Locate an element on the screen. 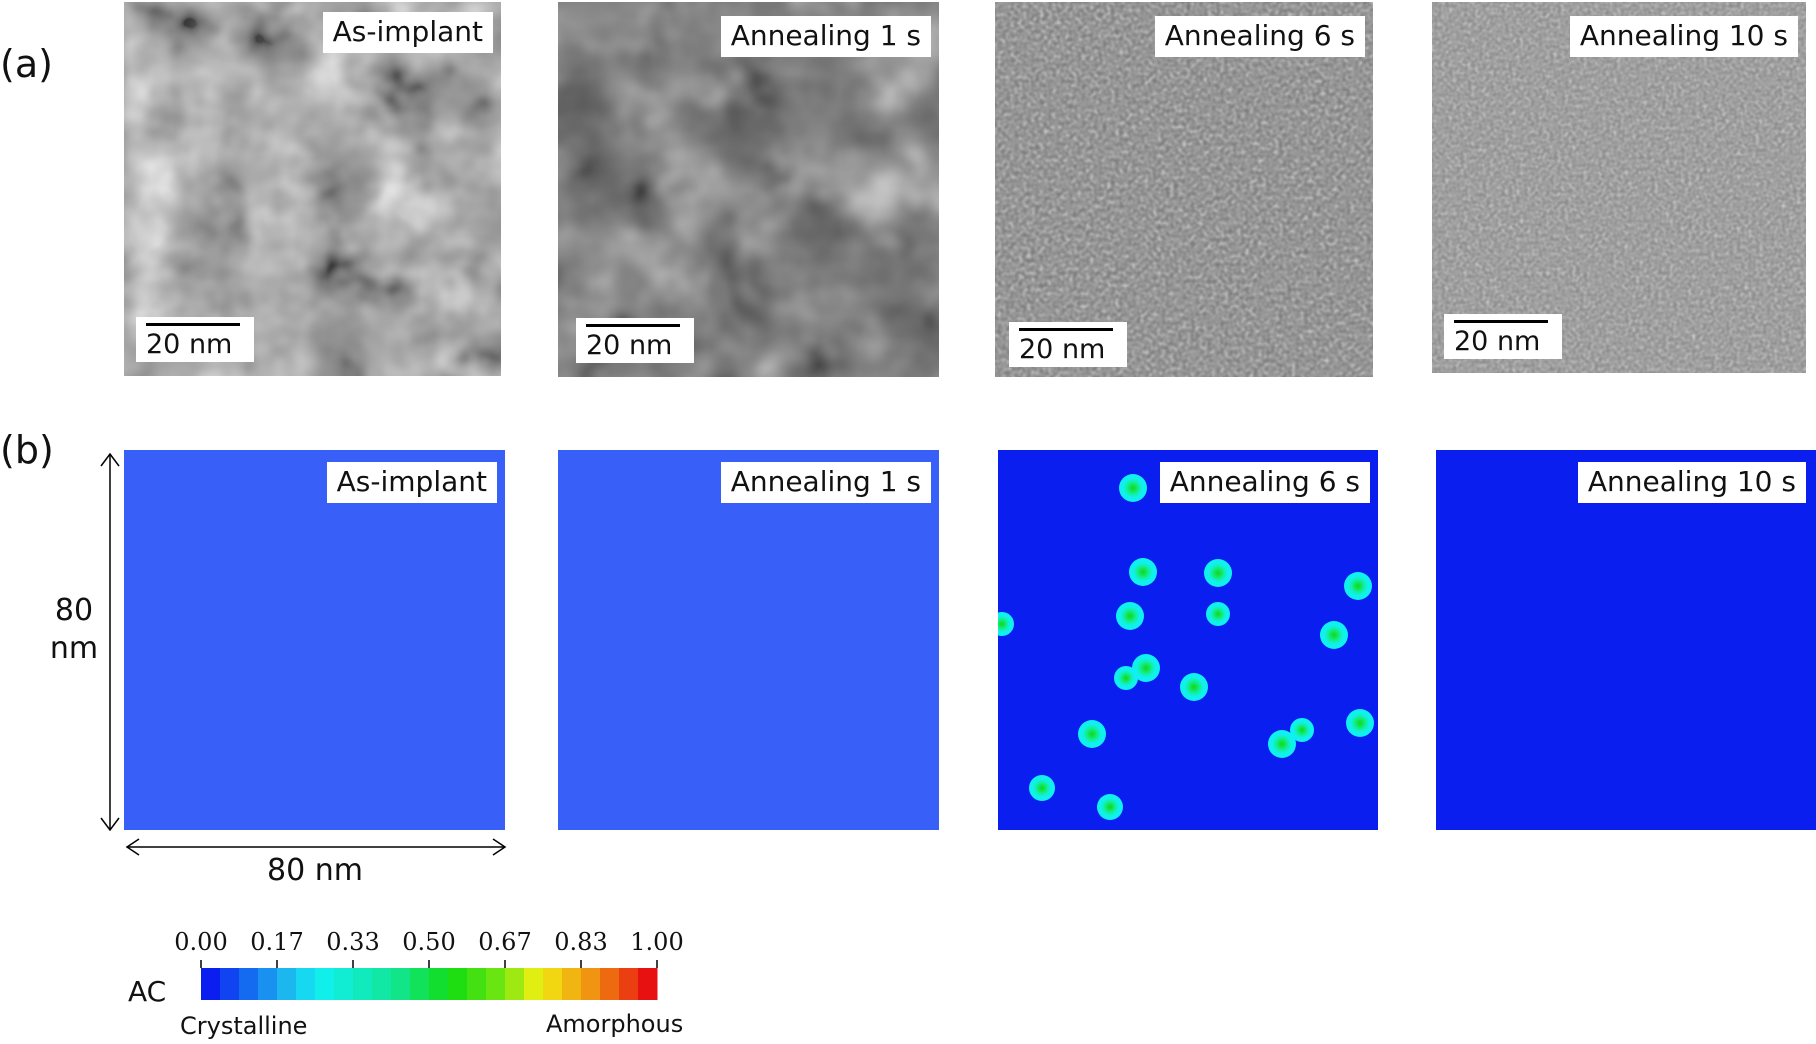 The image size is (1816, 1044). colorbar-tick-label: 1.00 is located at coordinates (657, 942).